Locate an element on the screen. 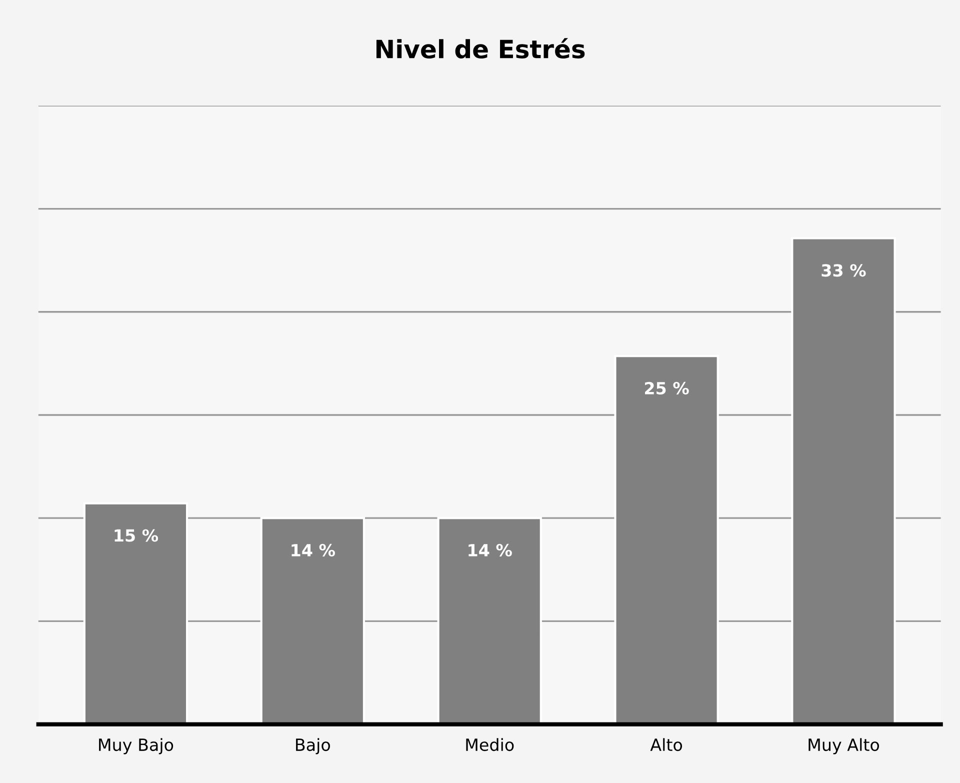 This screenshot has width=960, height=783. data-label: 33 % is located at coordinates (844, 270).